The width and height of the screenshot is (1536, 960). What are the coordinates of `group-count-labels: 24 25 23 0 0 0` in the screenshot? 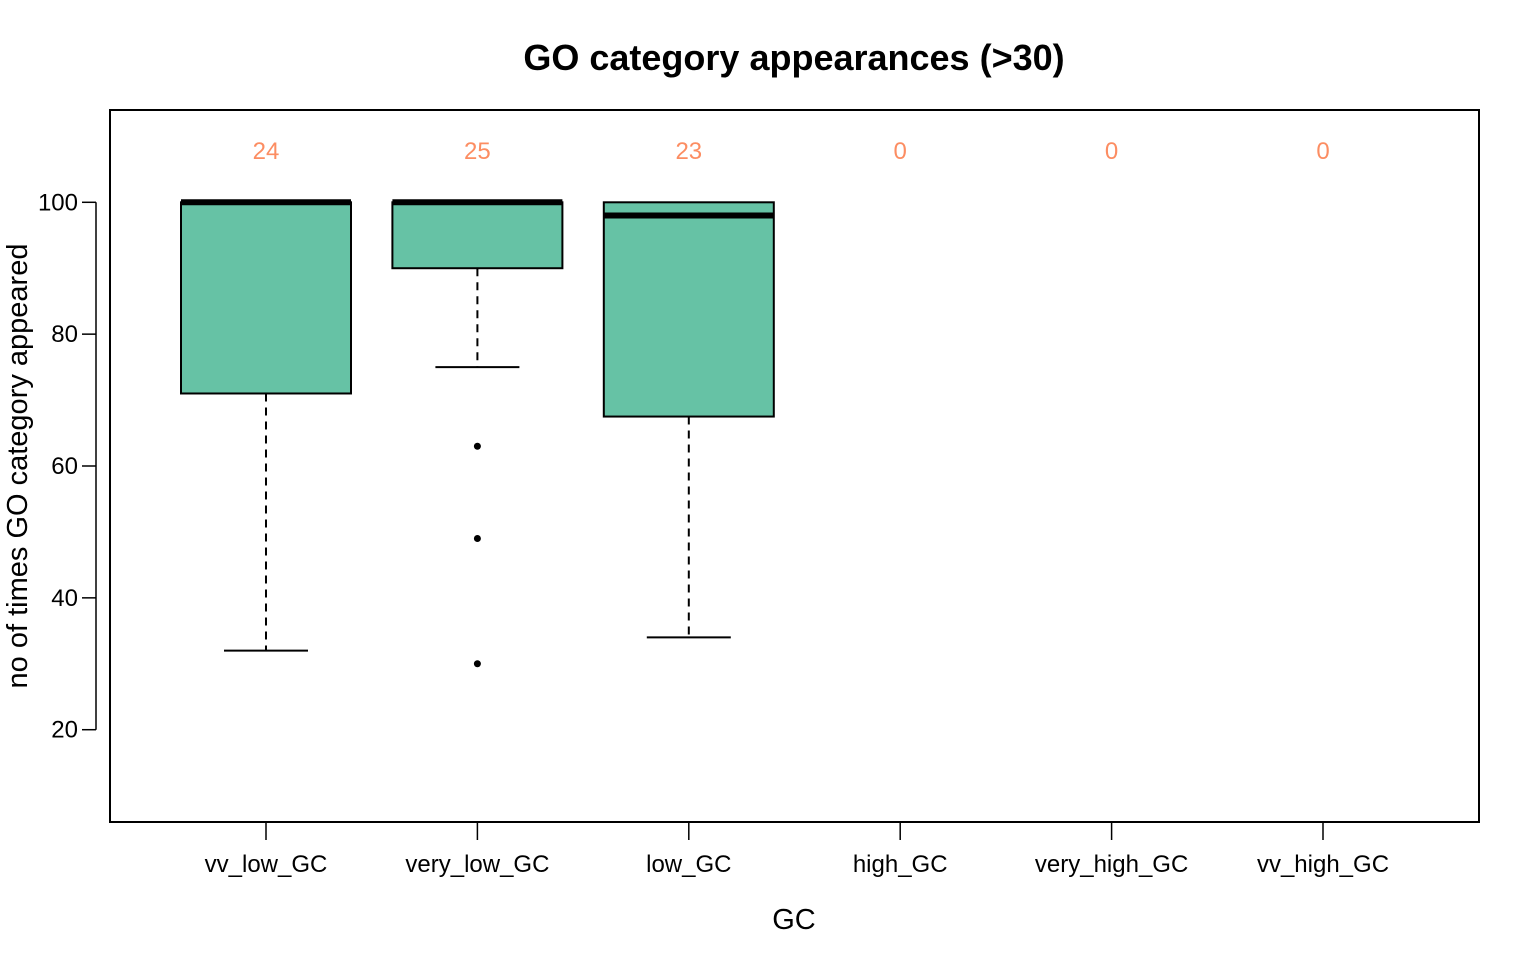 It's located at (791, 151).